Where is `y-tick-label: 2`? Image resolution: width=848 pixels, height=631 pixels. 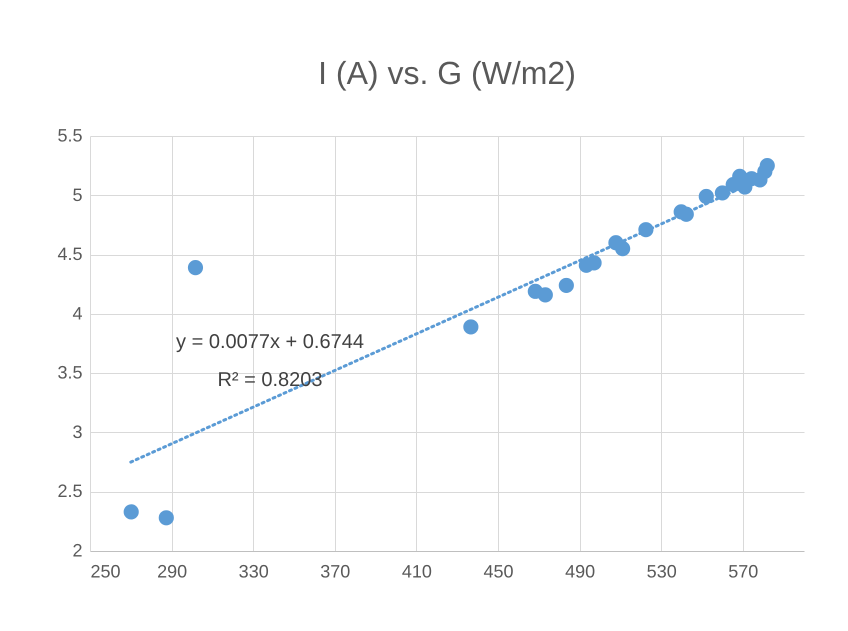 y-tick-label: 2 is located at coordinates (77, 550).